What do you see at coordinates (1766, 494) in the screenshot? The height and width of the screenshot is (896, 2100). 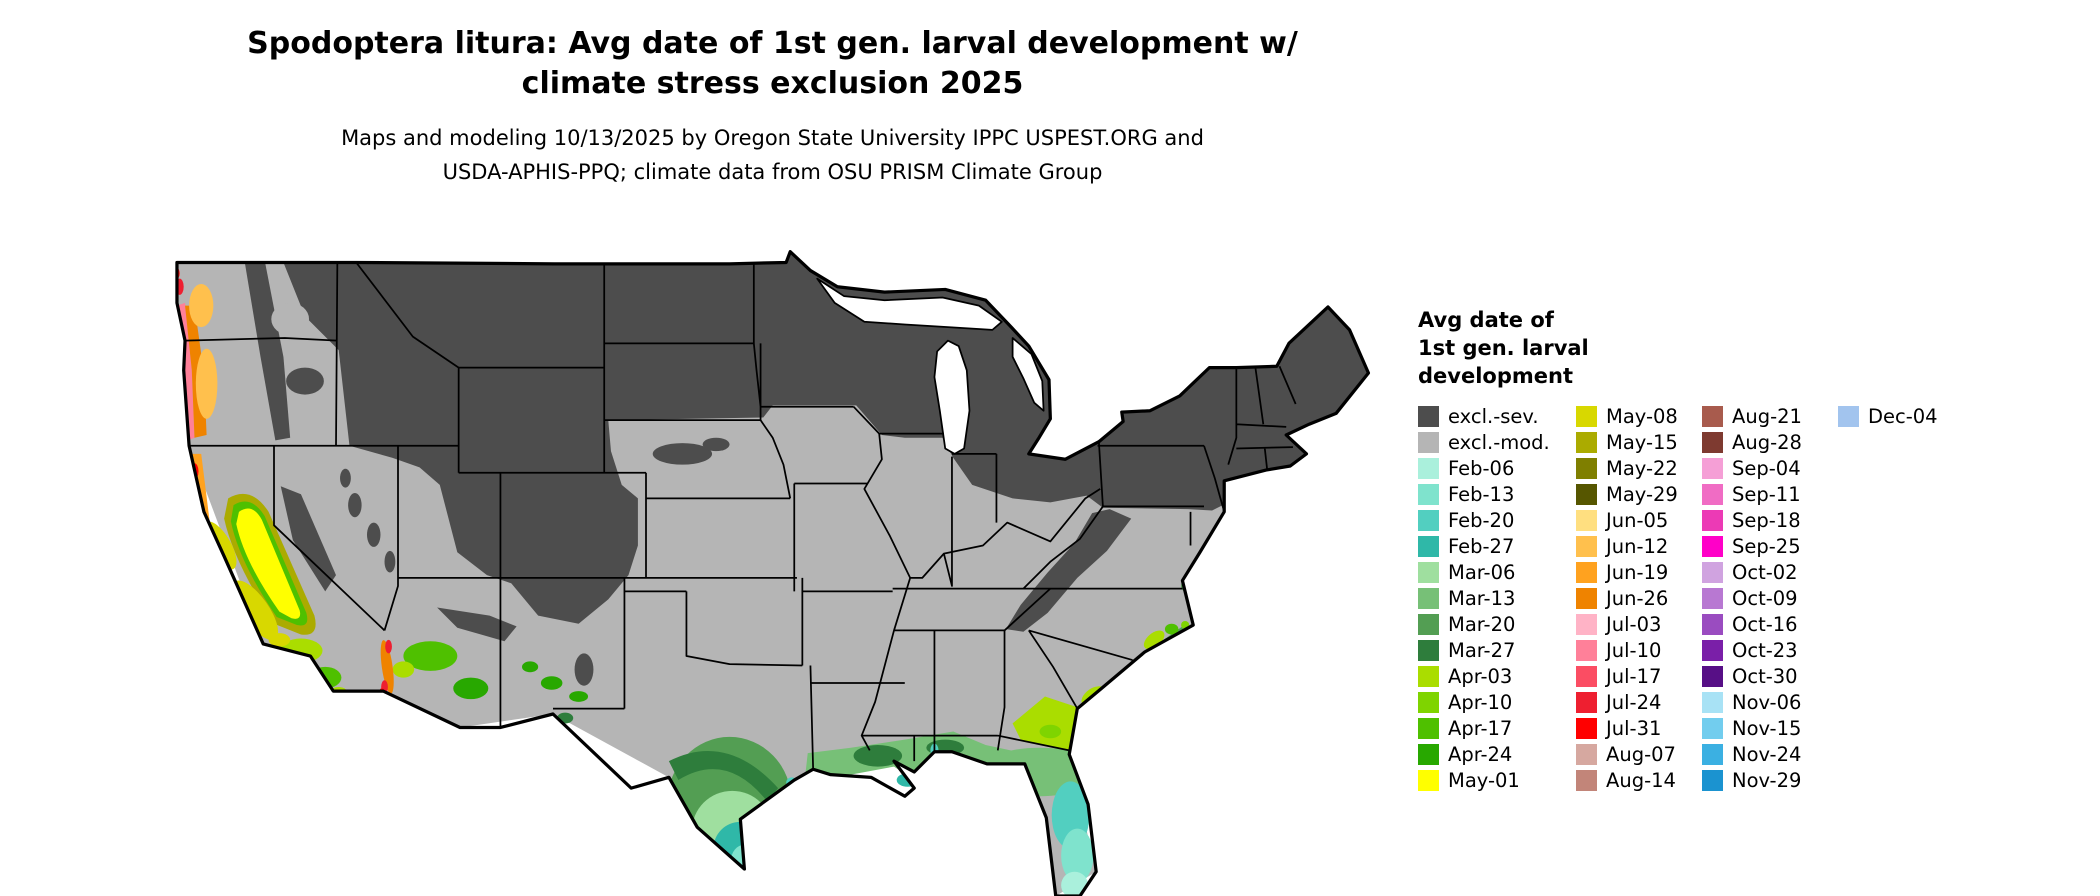 I see `legend-label: Sep-11` at bounding box center [1766, 494].